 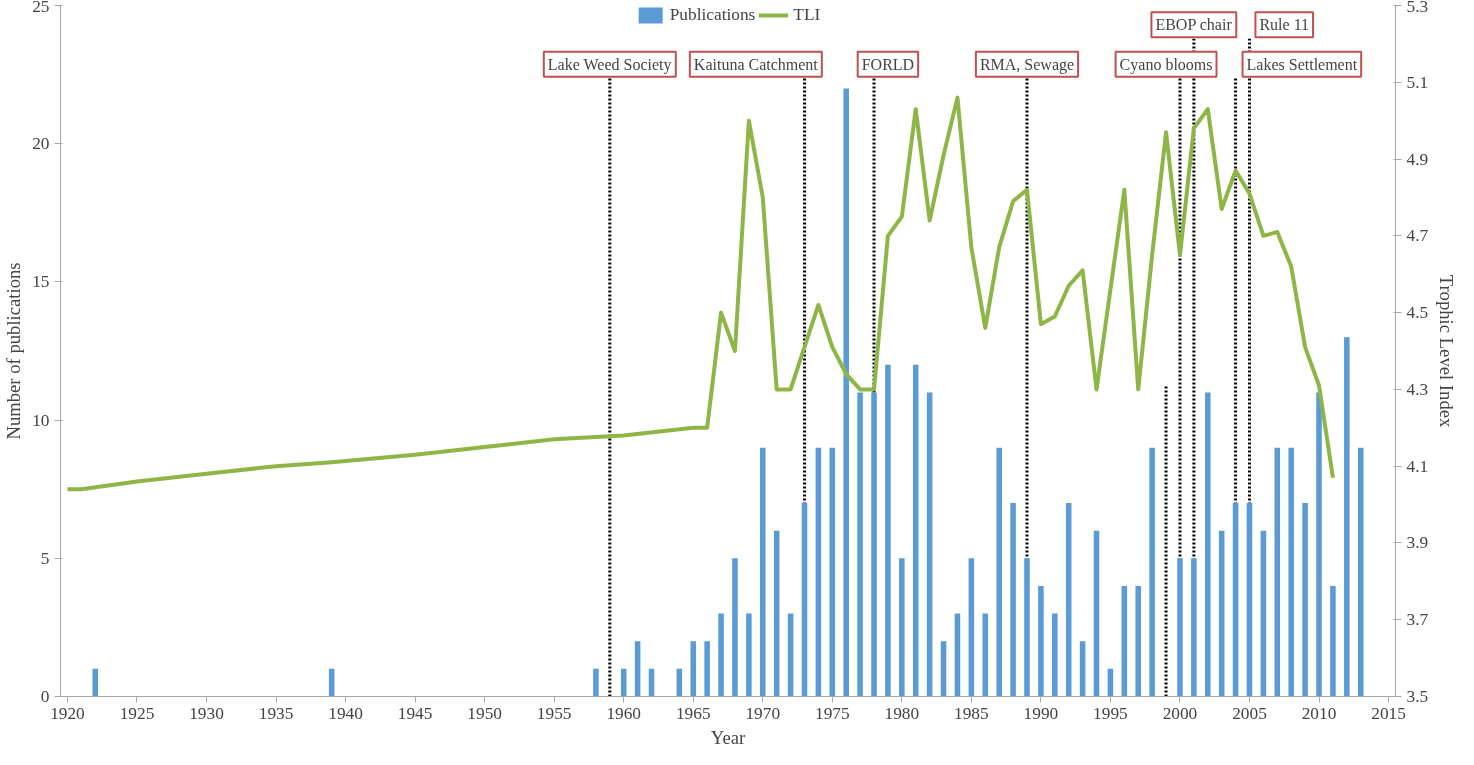 I want to click on x-tick-label: 1980, so click(x=902, y=713).